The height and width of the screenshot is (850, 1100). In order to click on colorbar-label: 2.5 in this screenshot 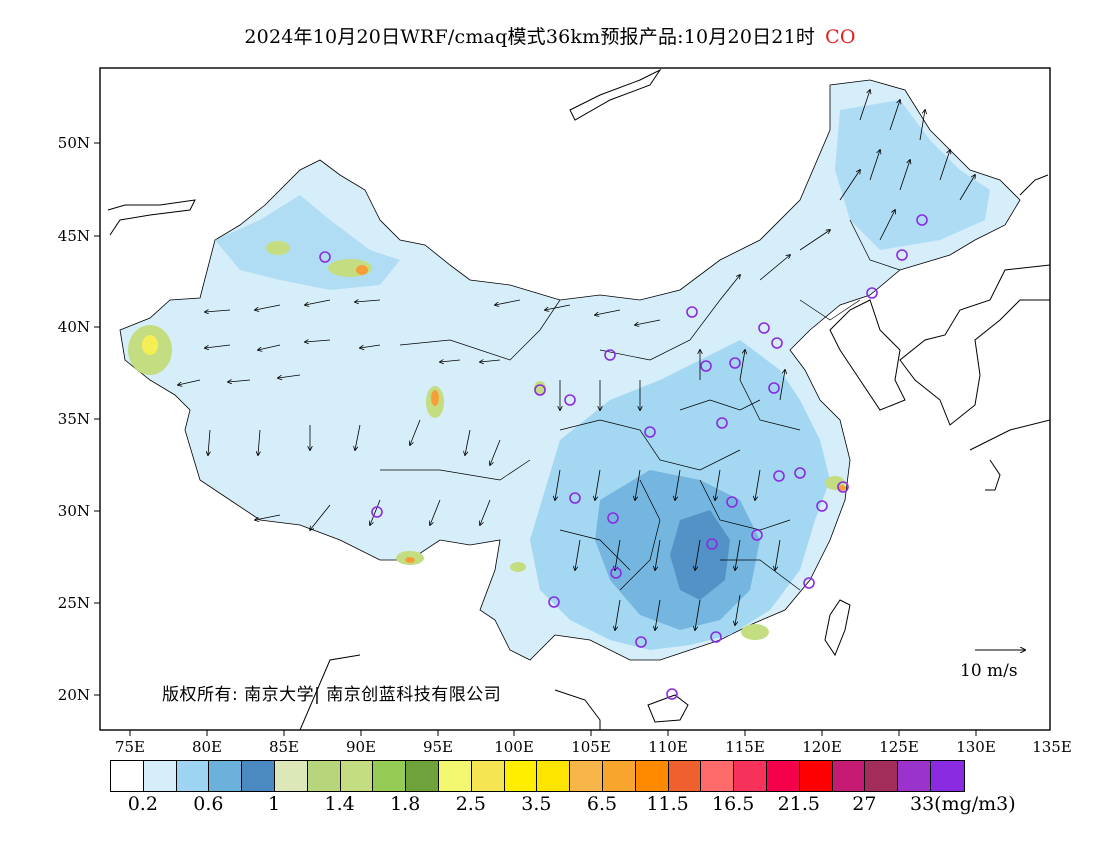, I will do `click(470, 804)`.